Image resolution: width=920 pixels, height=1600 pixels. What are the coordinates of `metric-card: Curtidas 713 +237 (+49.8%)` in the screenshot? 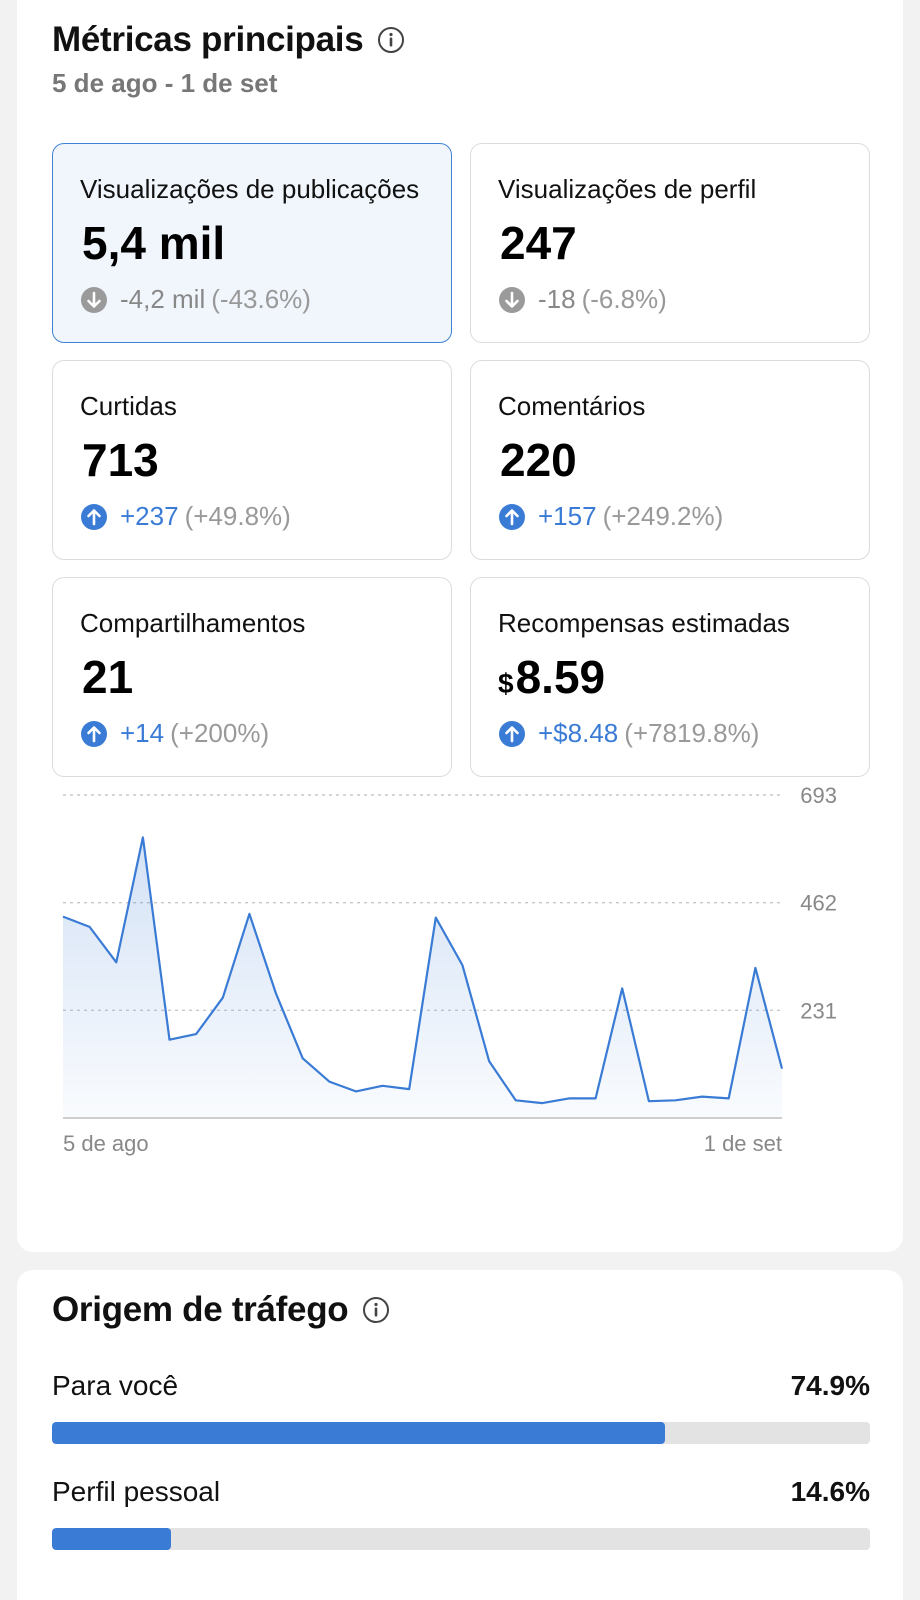 It's located at (252, 460).